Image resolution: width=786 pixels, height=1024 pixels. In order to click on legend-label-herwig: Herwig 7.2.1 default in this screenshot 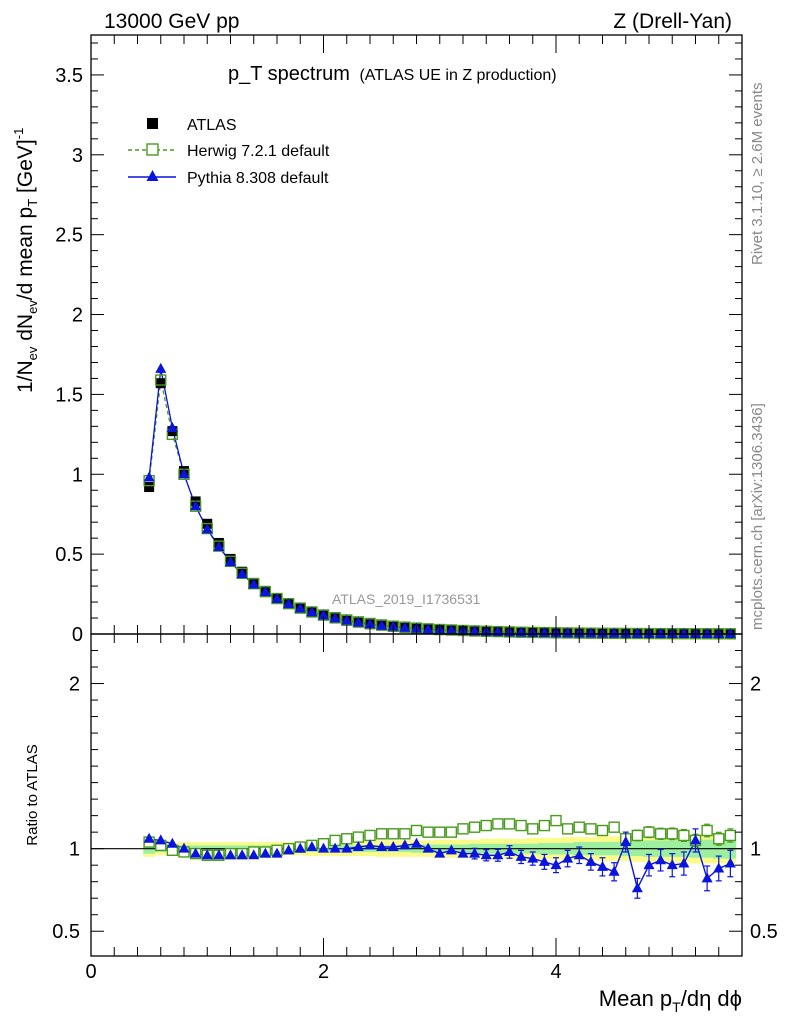, I will do `click(258, 151)`.